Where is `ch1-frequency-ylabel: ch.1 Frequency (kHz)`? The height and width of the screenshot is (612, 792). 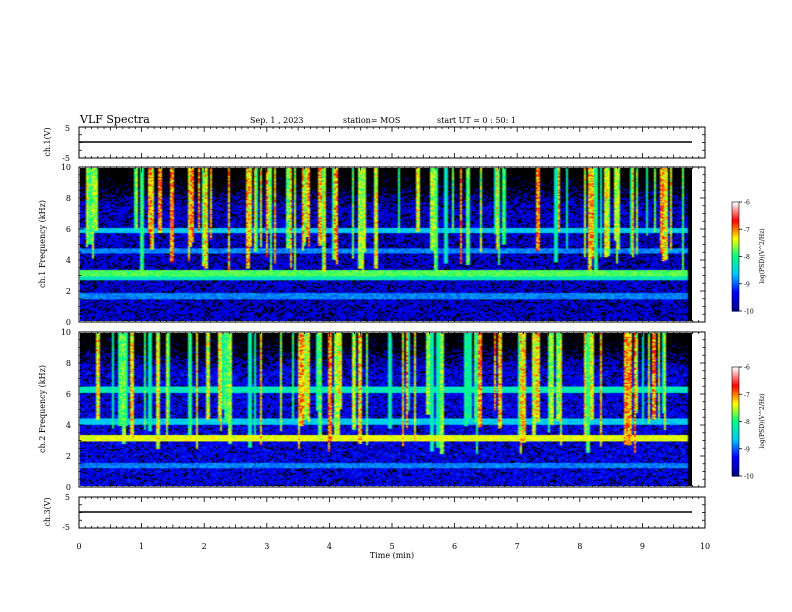
ch1-frequency-ylabel: ch.1 Frequency (kHz) is located at coordinates (42, 244).